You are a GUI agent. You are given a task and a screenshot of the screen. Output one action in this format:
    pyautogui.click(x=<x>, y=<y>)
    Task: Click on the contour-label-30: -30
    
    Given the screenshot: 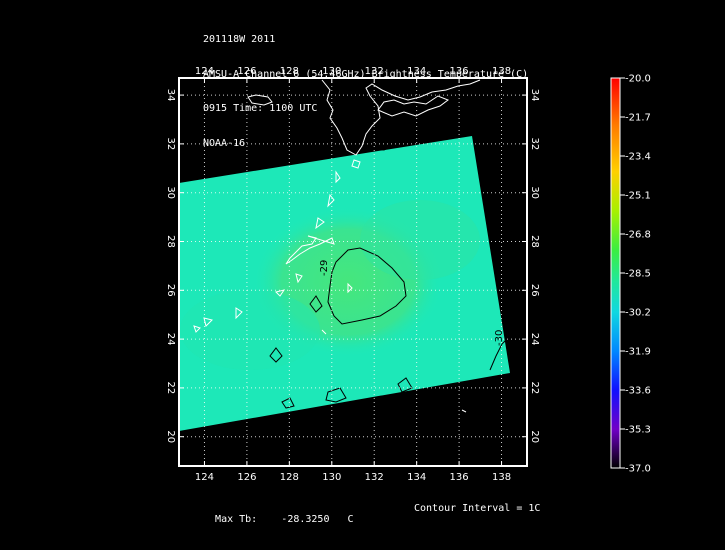 What is the action you would take?
    pyautogui.click(x=499, y=338)
    